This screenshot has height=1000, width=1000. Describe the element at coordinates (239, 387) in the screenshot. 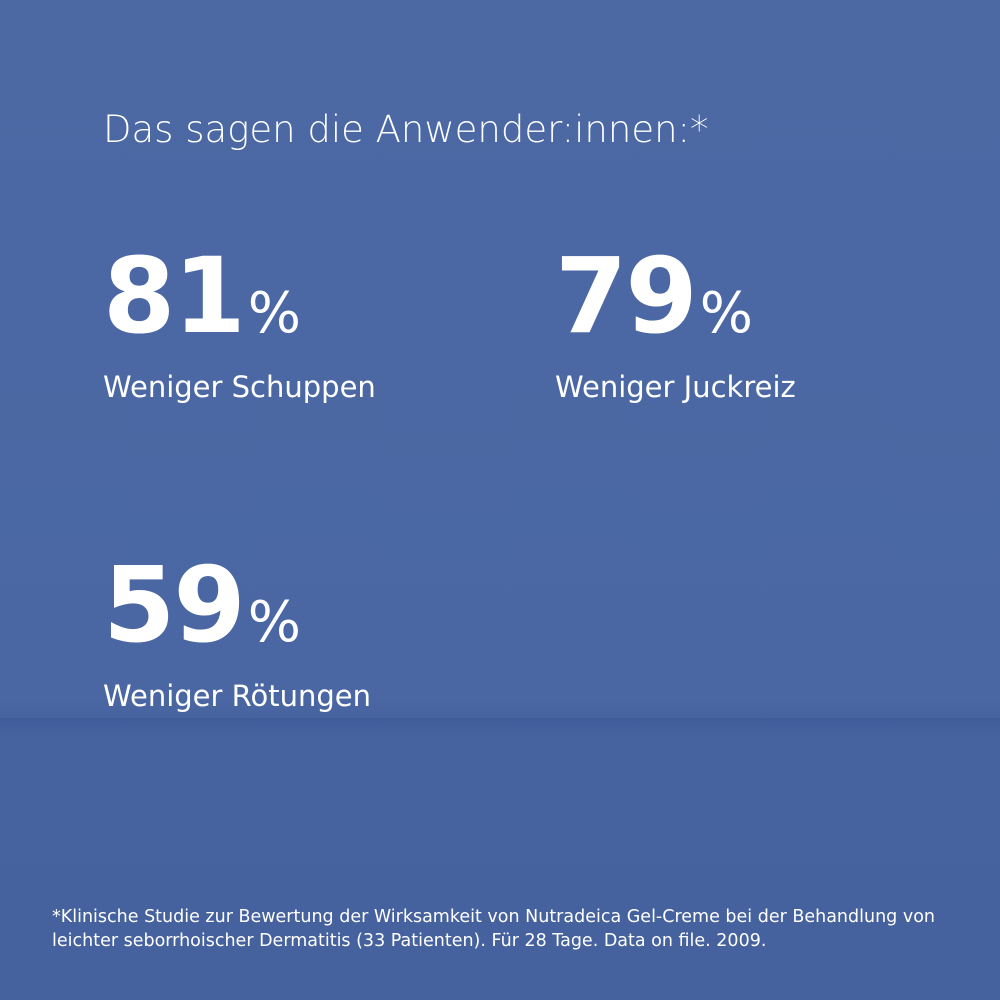

I see `stat-label: Weniger Schuppen` at that location.